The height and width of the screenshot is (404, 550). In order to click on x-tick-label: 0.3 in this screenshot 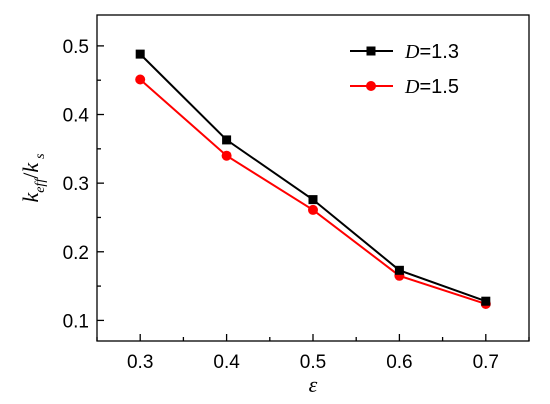, I will do `click(140, 362)`.